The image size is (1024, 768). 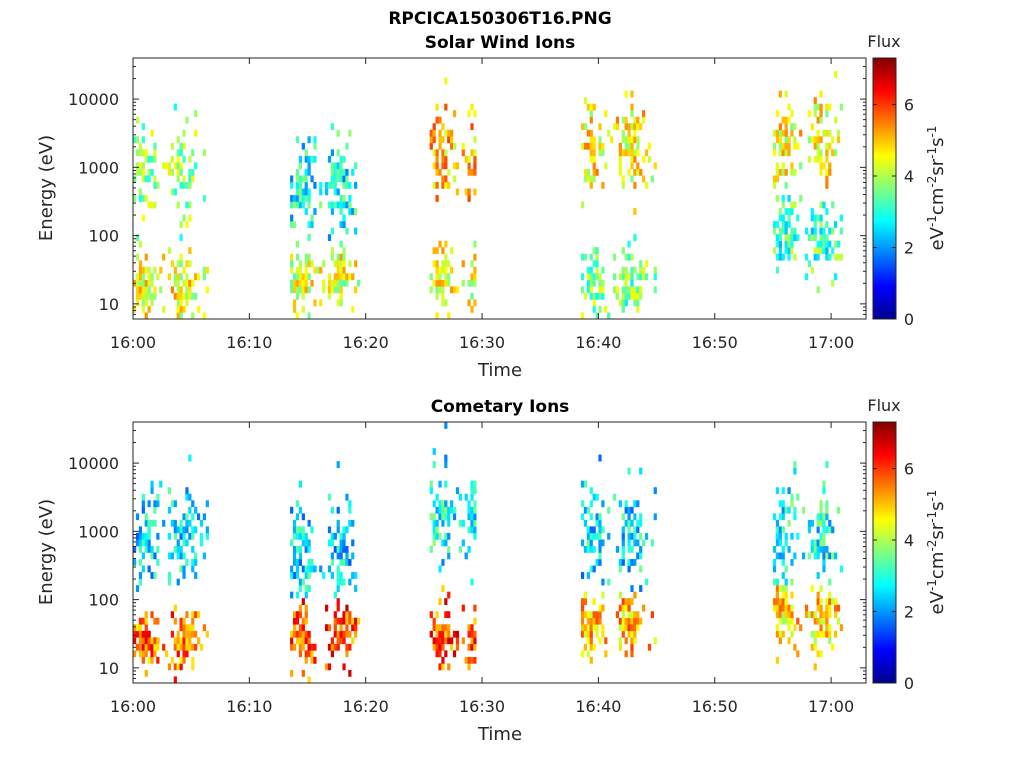 What do you see at coordinates (499, 734) in the screenshot?
I see `x-axis-label: Time` at bounding box center [499, 734].